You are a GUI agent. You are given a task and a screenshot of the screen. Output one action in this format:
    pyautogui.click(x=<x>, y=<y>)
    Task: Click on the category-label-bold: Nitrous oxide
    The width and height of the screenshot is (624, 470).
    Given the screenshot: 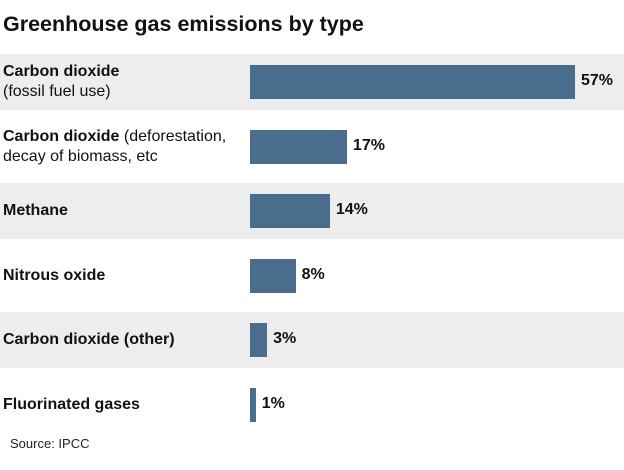 What is the action you would take?
    pyautogui.click(x=54, y=275)
    